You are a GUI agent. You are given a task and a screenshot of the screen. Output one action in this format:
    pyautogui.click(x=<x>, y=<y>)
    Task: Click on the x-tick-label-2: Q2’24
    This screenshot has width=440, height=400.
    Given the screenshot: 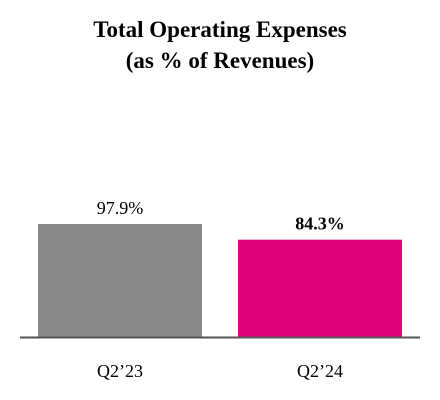 What is the action you would take?
    pyautogui.click(x=320, y=371)
    